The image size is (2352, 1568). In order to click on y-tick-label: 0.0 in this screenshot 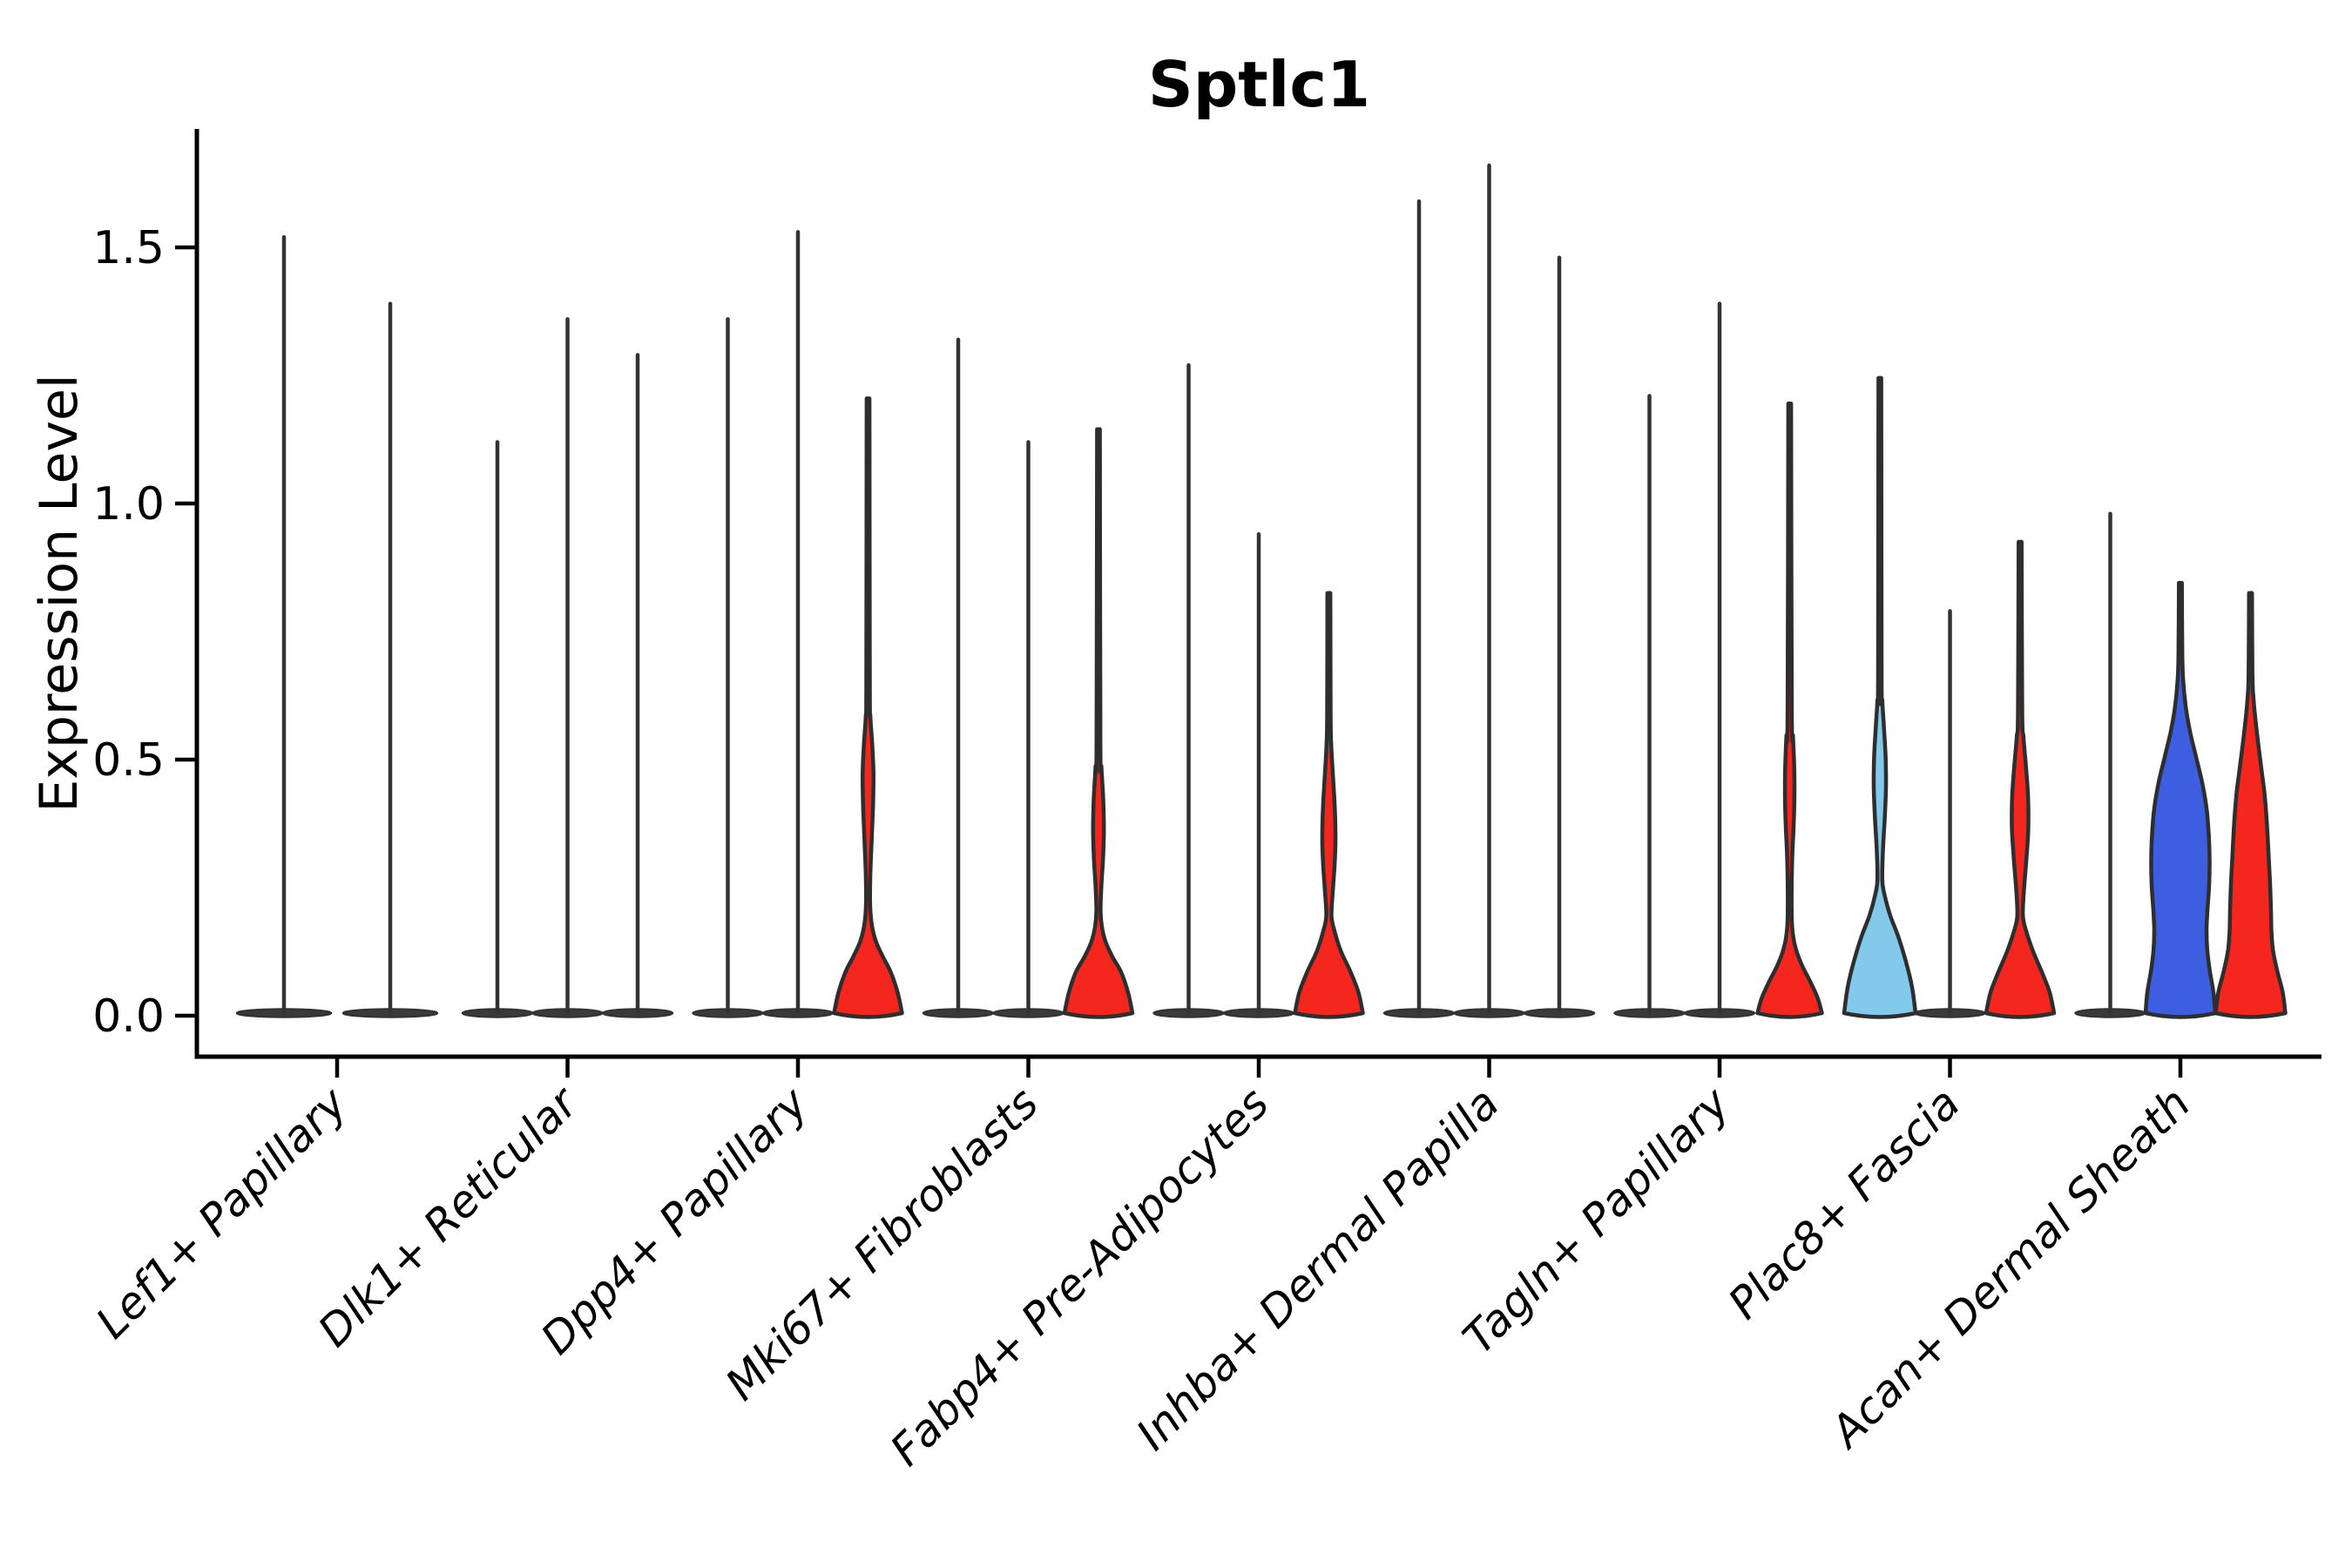, I will do `click(129, 1016)`.